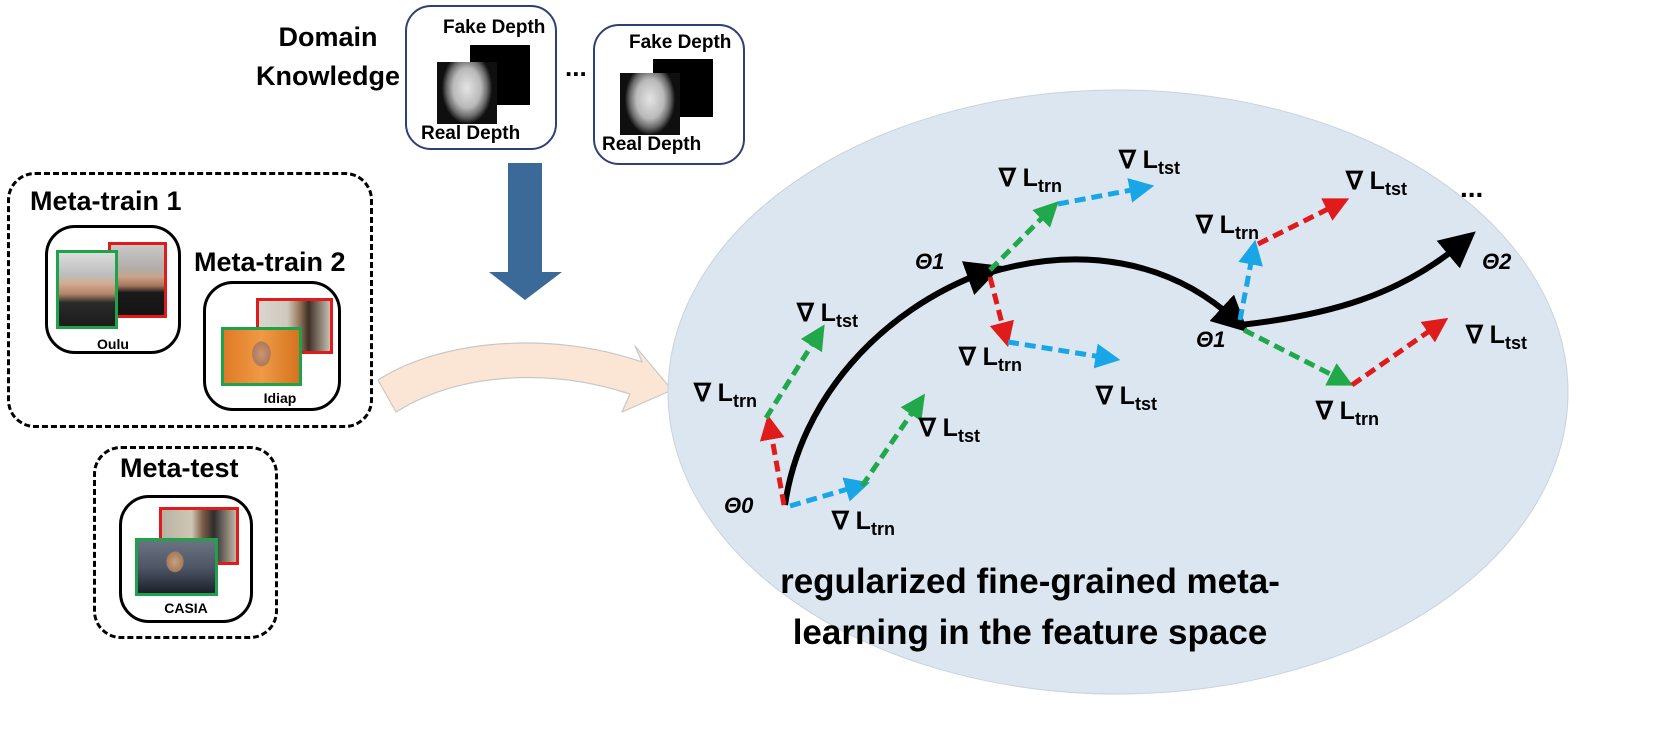  I want to click on idiap-real-photo, so click(261, 356).